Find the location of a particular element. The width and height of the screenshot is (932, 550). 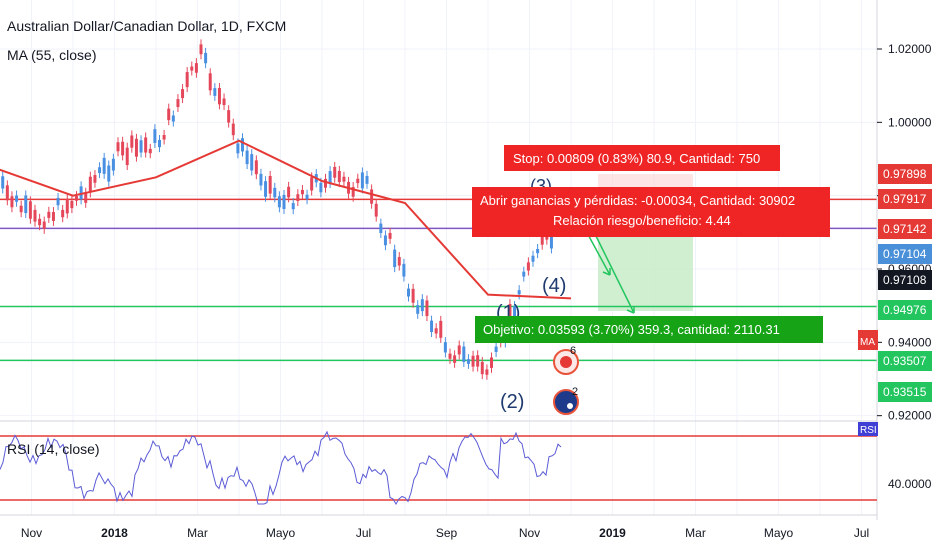

arrow-head is located at coordinates (630, 310).